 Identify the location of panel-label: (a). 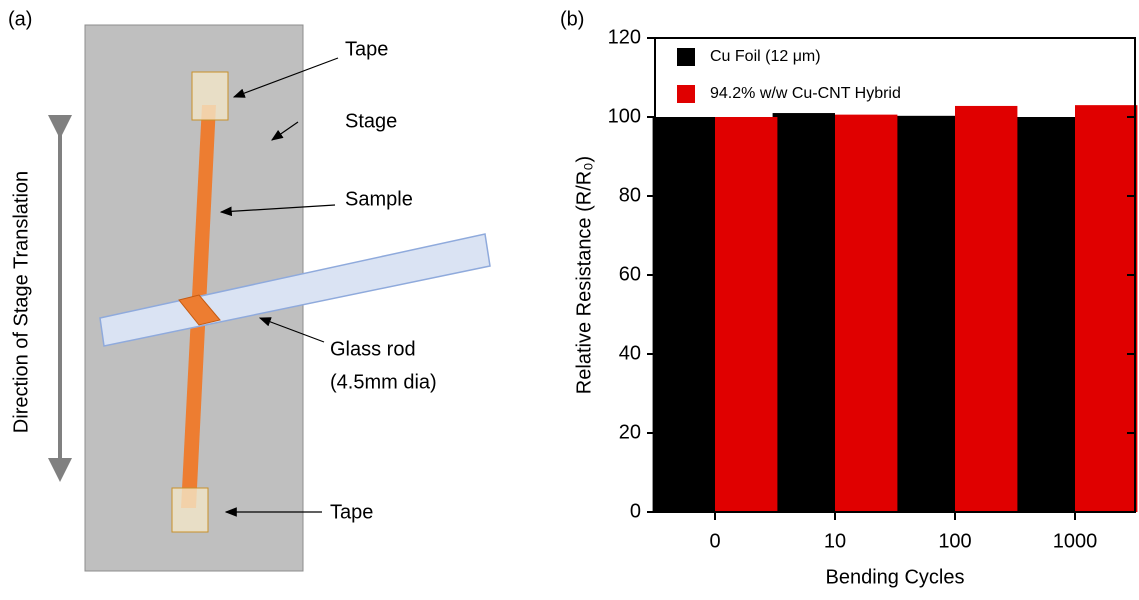
(20, 19).